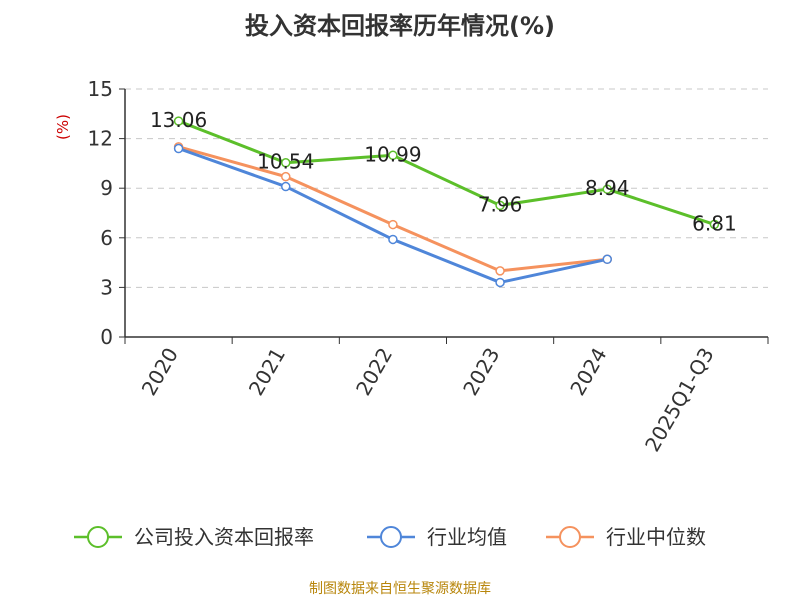  I want to click on y-tick-label: 0, so click(106, 337).